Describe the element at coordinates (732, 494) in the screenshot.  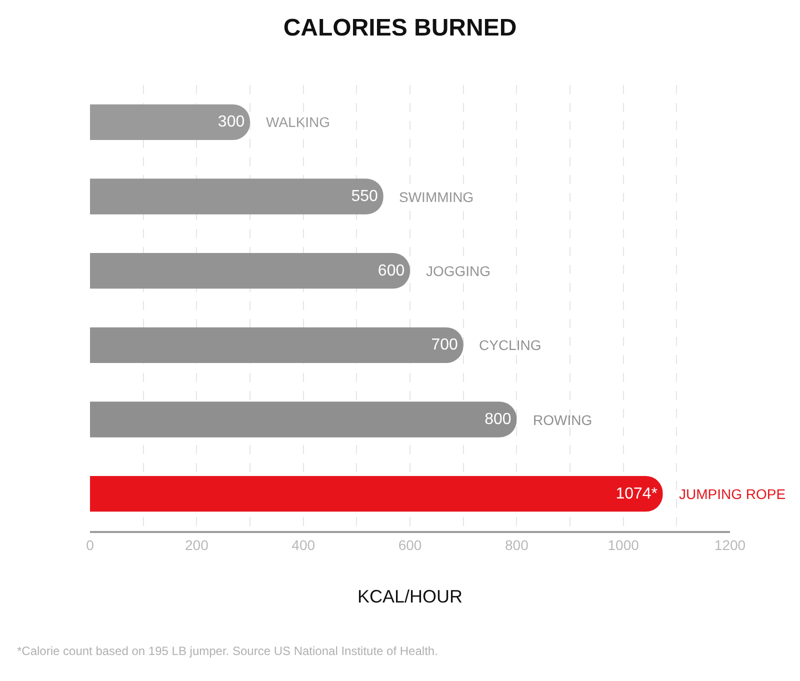
I see `y-tick-label: JUMPING ROPE` at that location.